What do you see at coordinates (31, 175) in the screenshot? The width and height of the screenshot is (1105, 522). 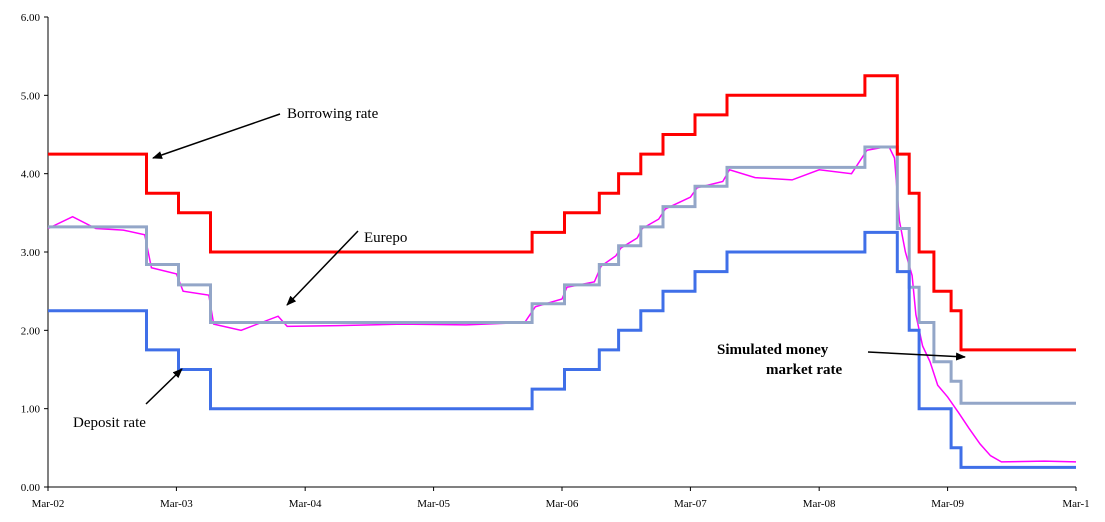 I see `y-tick-label: 4.00` at bounding box center [31, 175].